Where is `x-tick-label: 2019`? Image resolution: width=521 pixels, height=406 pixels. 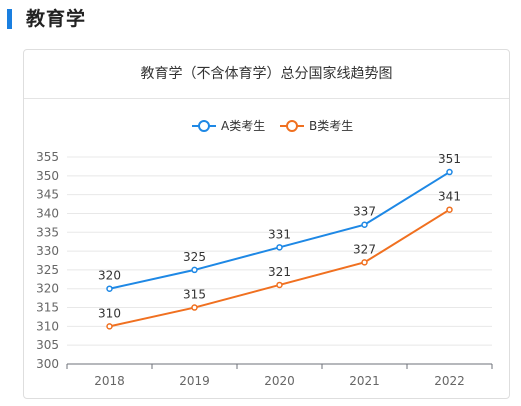 x-tick-label: 2019 is located at coordinates (194, 381).